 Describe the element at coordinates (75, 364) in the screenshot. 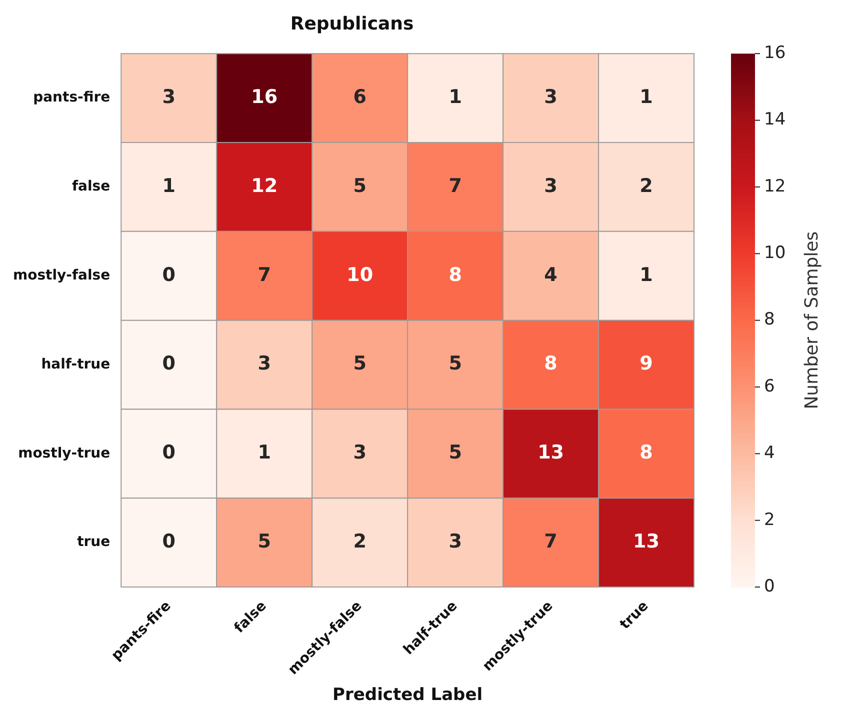

I see `y-tick-label: half-true` at that location.